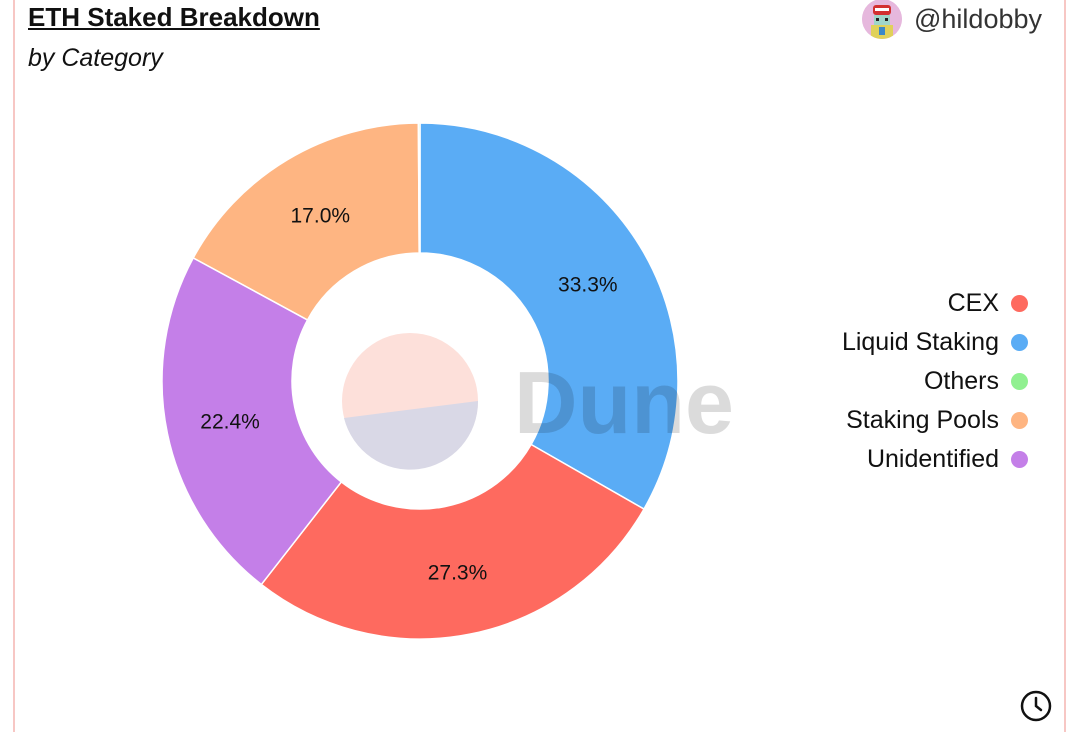  Describe the element at coordinates (321, 216) in the screenshot. I see `data-label-staking-pools: 17.0%` at that location.